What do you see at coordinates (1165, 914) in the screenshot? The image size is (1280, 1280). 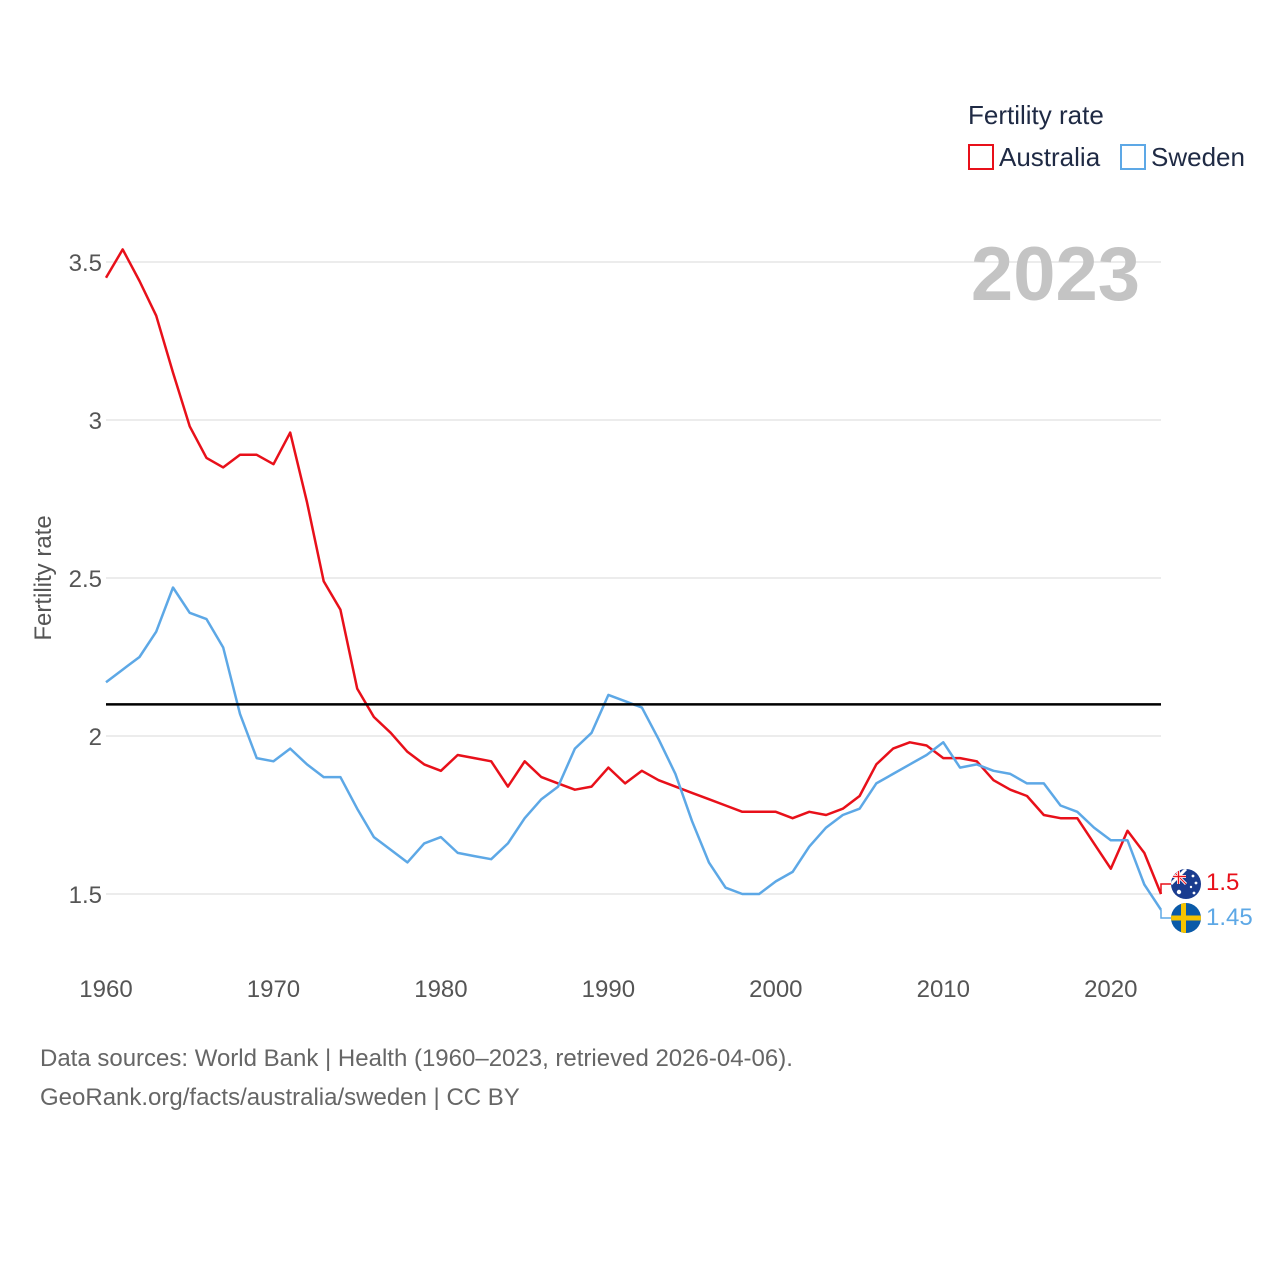 I see `end-connector-sweden` at bounding box center [1165, 914].